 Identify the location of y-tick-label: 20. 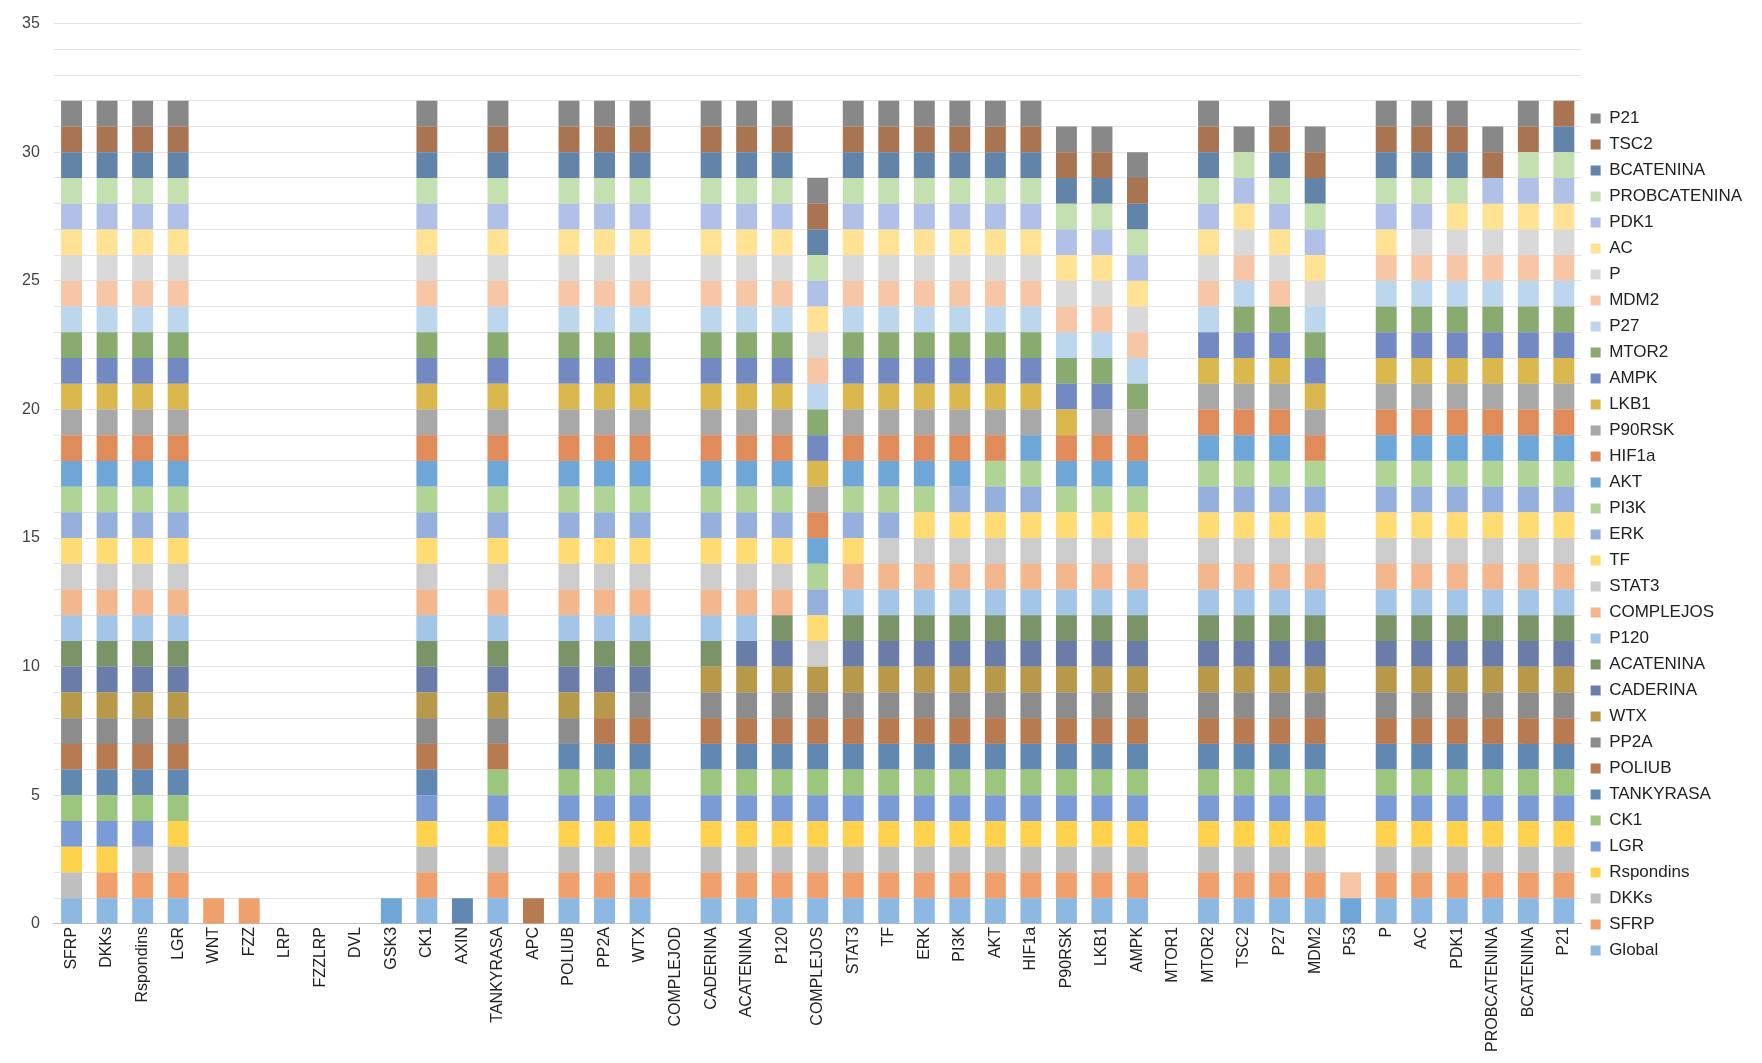
(31, 408).